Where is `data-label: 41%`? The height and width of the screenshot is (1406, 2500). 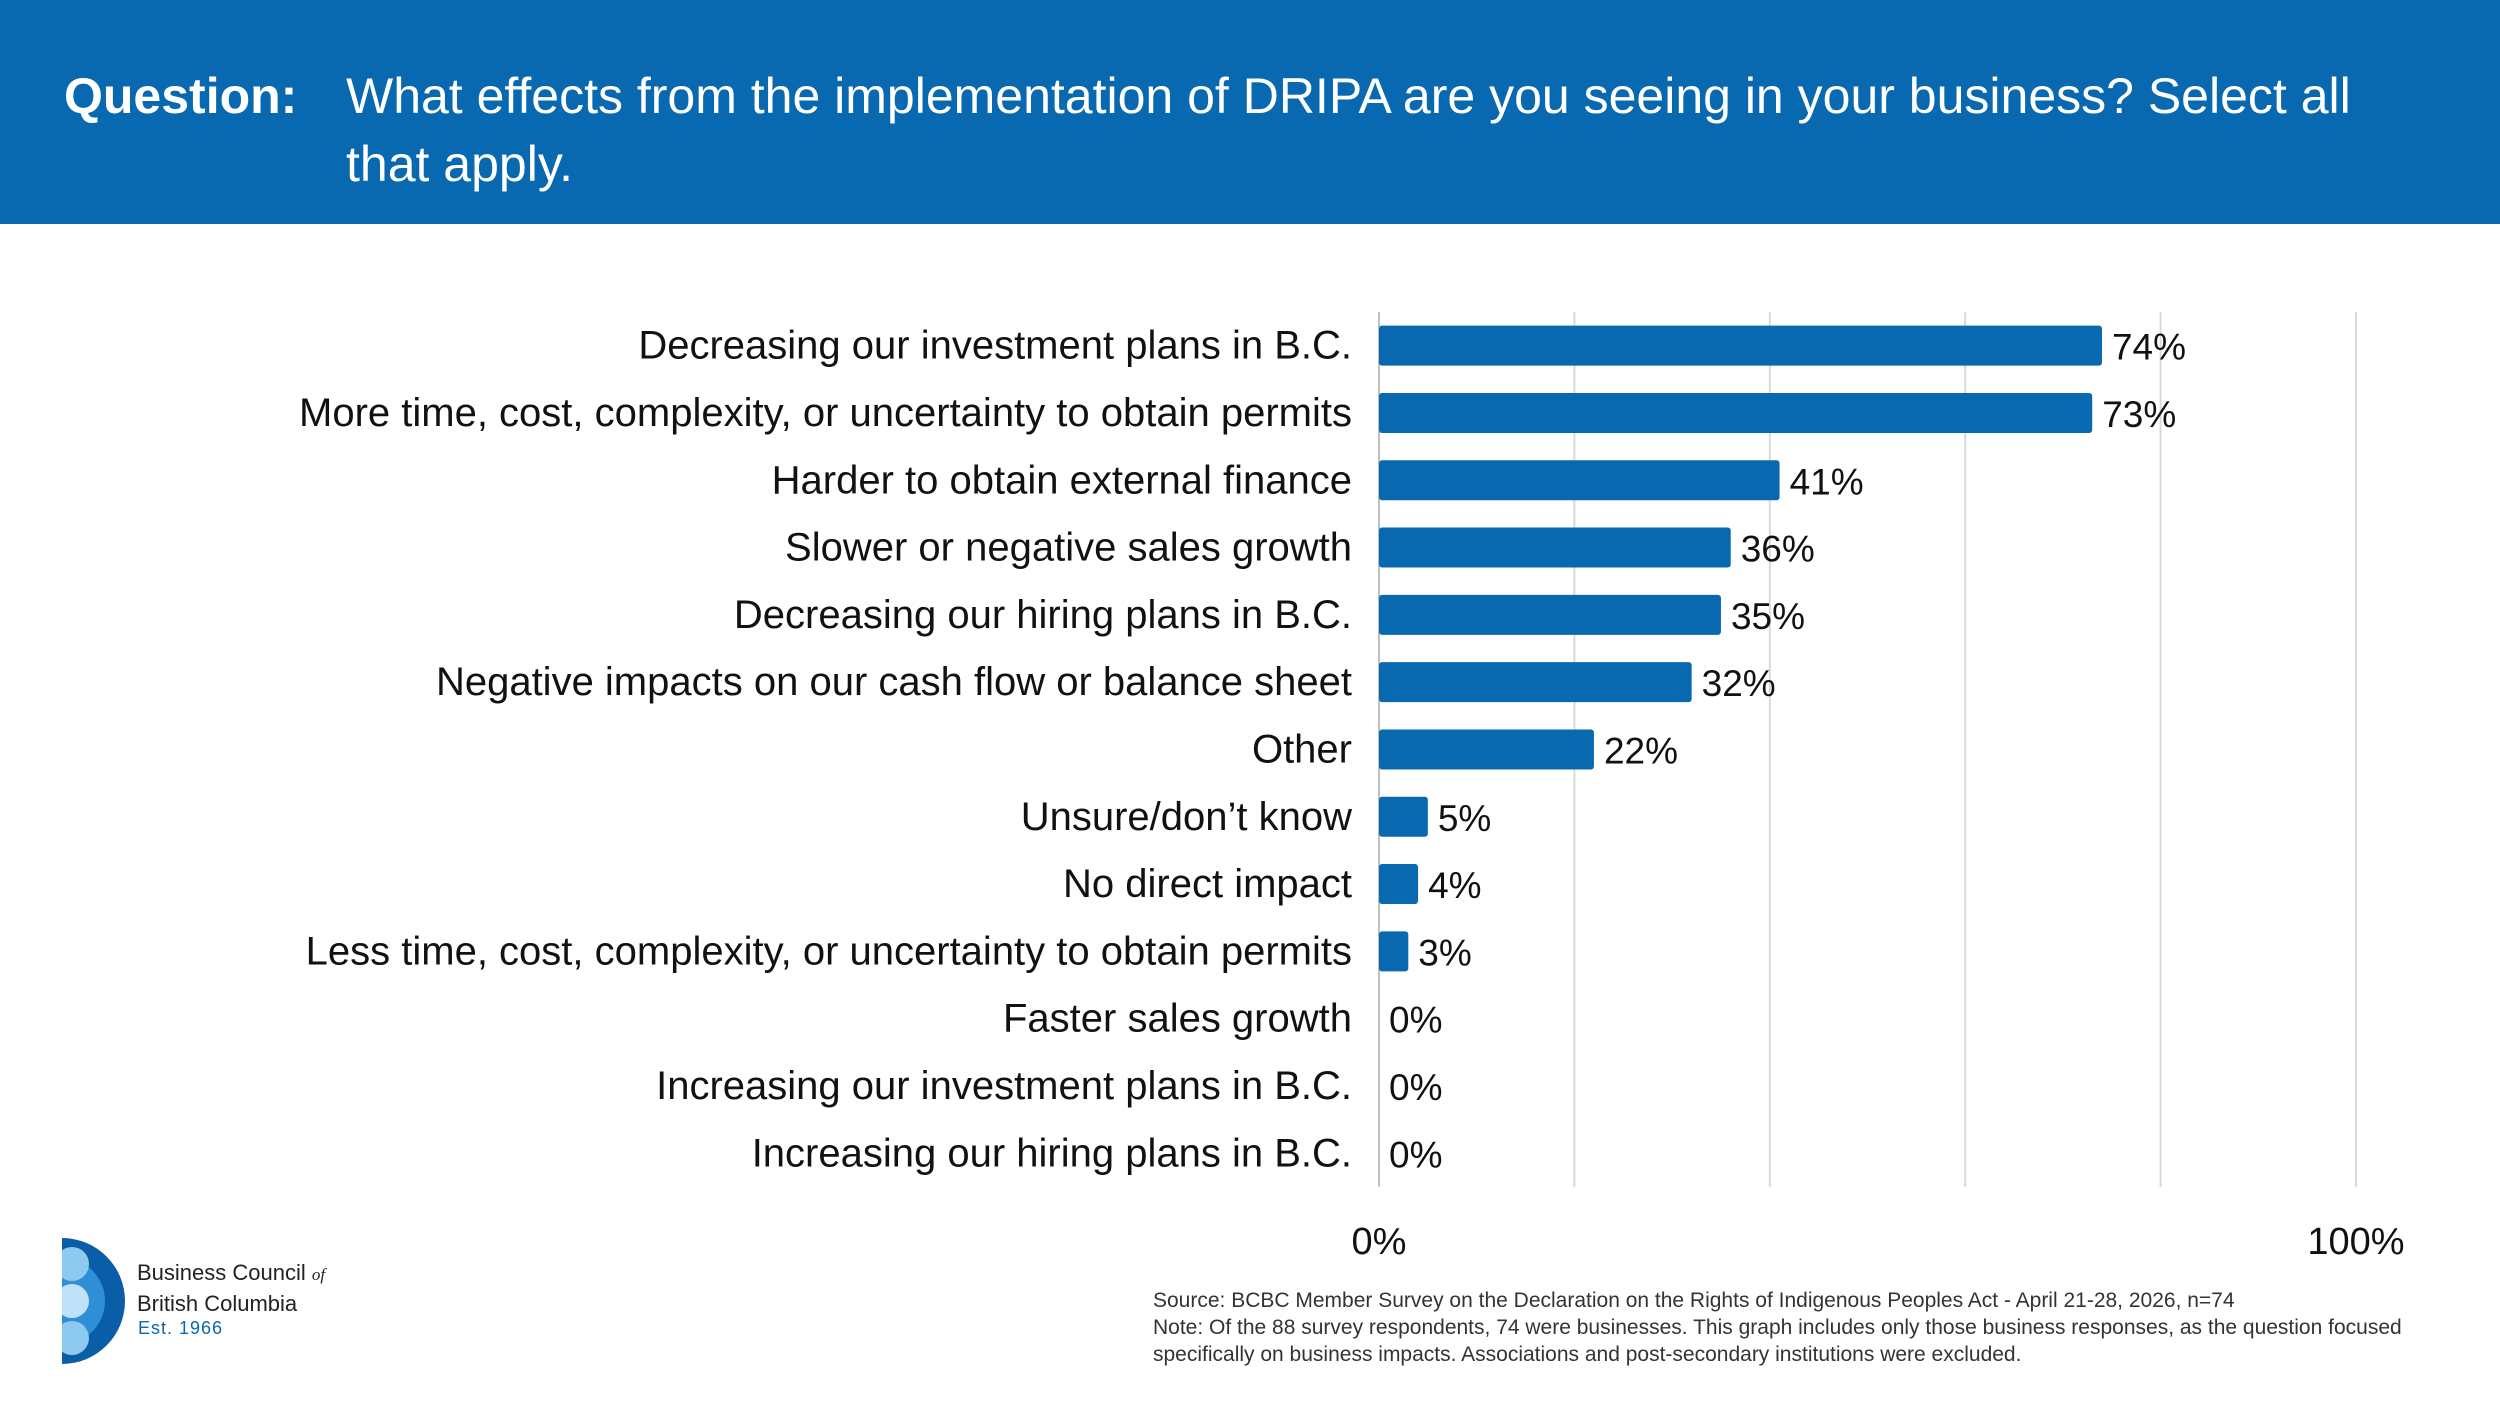
data-label: 41% is located at coordinates (1827, 481).